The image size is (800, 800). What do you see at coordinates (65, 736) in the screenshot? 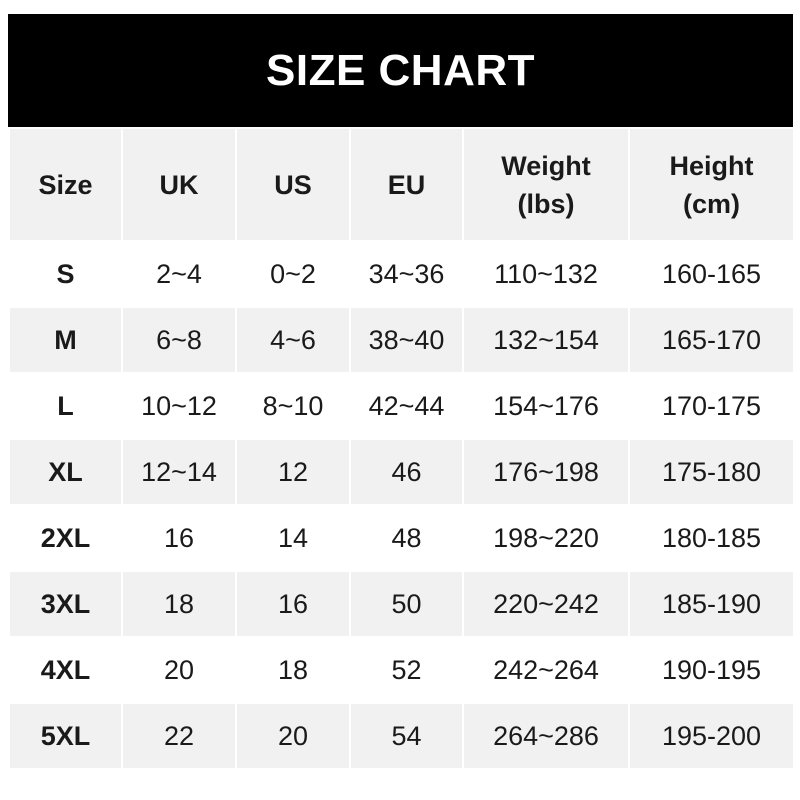
I see `size-label: 5XL` at bounding box center [65, 736].